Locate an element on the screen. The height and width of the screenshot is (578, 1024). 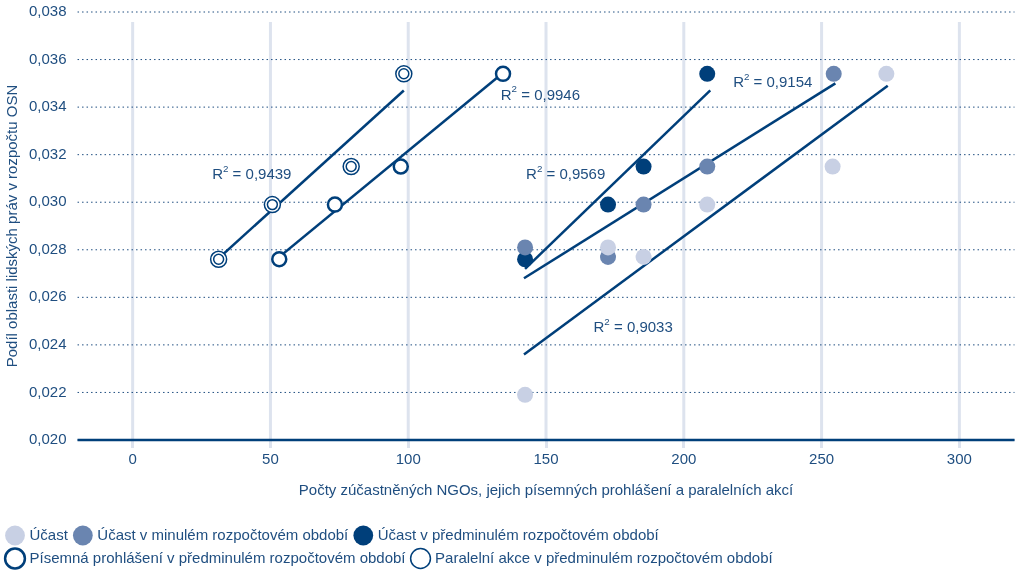
y-tick-label: 0,036 is located at coordinates (47, 58).